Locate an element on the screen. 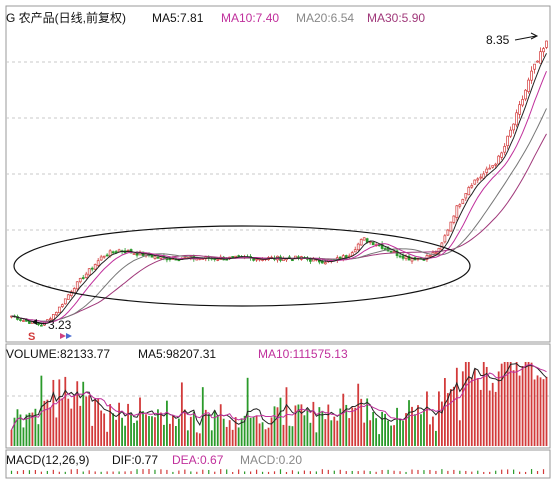  macd-value: MACD:0.20 is located at coordinates (271, 460).